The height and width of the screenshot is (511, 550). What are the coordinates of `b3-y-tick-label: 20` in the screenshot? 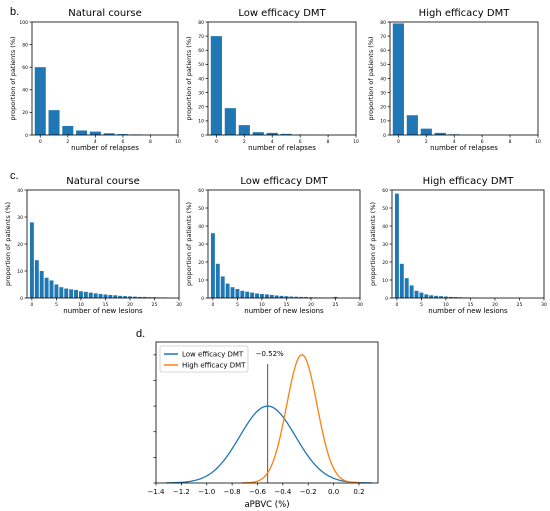 It's located at (383, 108).